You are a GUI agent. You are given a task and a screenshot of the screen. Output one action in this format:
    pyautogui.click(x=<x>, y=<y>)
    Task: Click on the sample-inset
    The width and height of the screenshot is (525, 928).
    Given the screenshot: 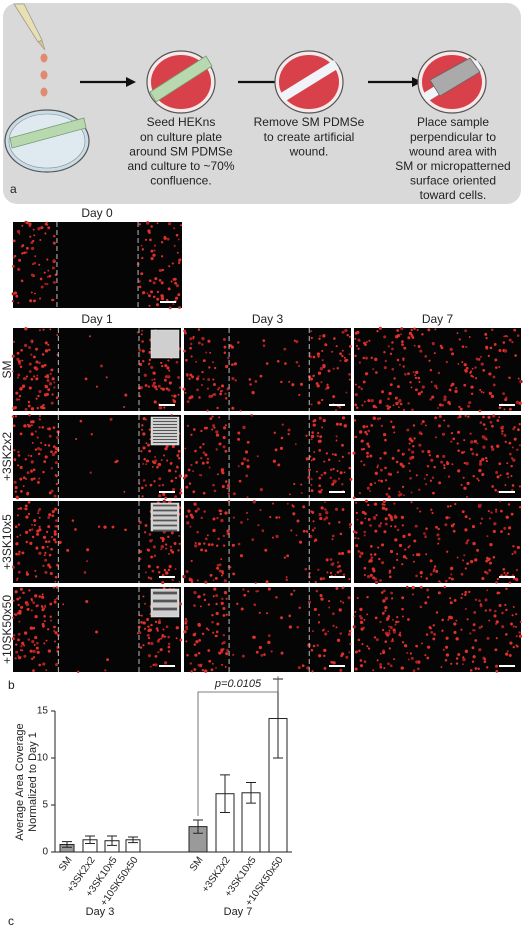 What is the action you would take?
    pyautogui.click(x=165, y=517)
    